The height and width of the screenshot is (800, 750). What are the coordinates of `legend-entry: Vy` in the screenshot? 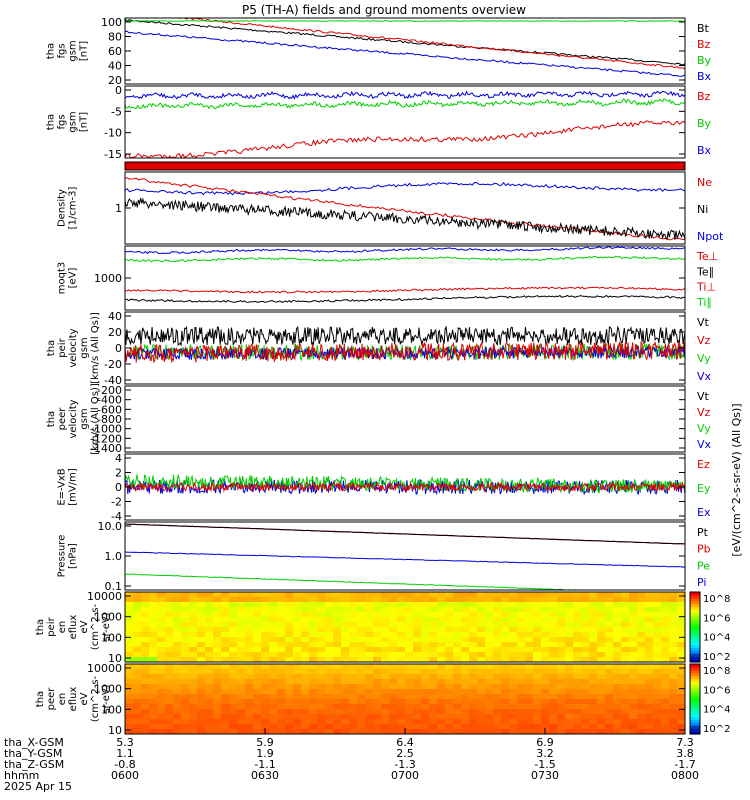 It's located at (704, 428).